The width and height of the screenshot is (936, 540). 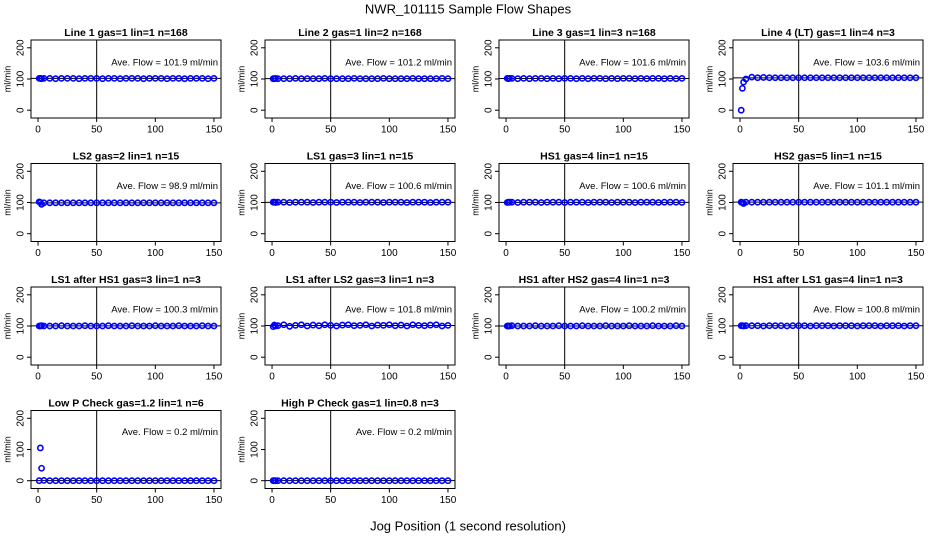 I want to click on panel-title: LS2 gas=2 lin=1 n=15, so click(x=126, y=156).